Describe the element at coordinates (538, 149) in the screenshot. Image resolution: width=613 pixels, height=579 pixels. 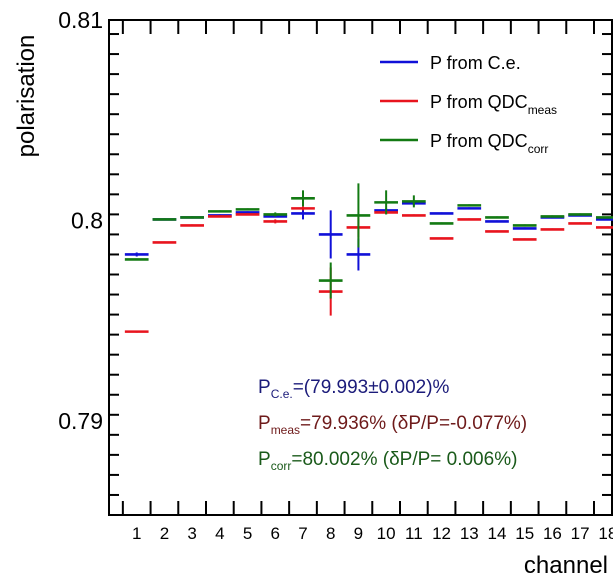
I see `legend-label-subscript: corr` at that location.